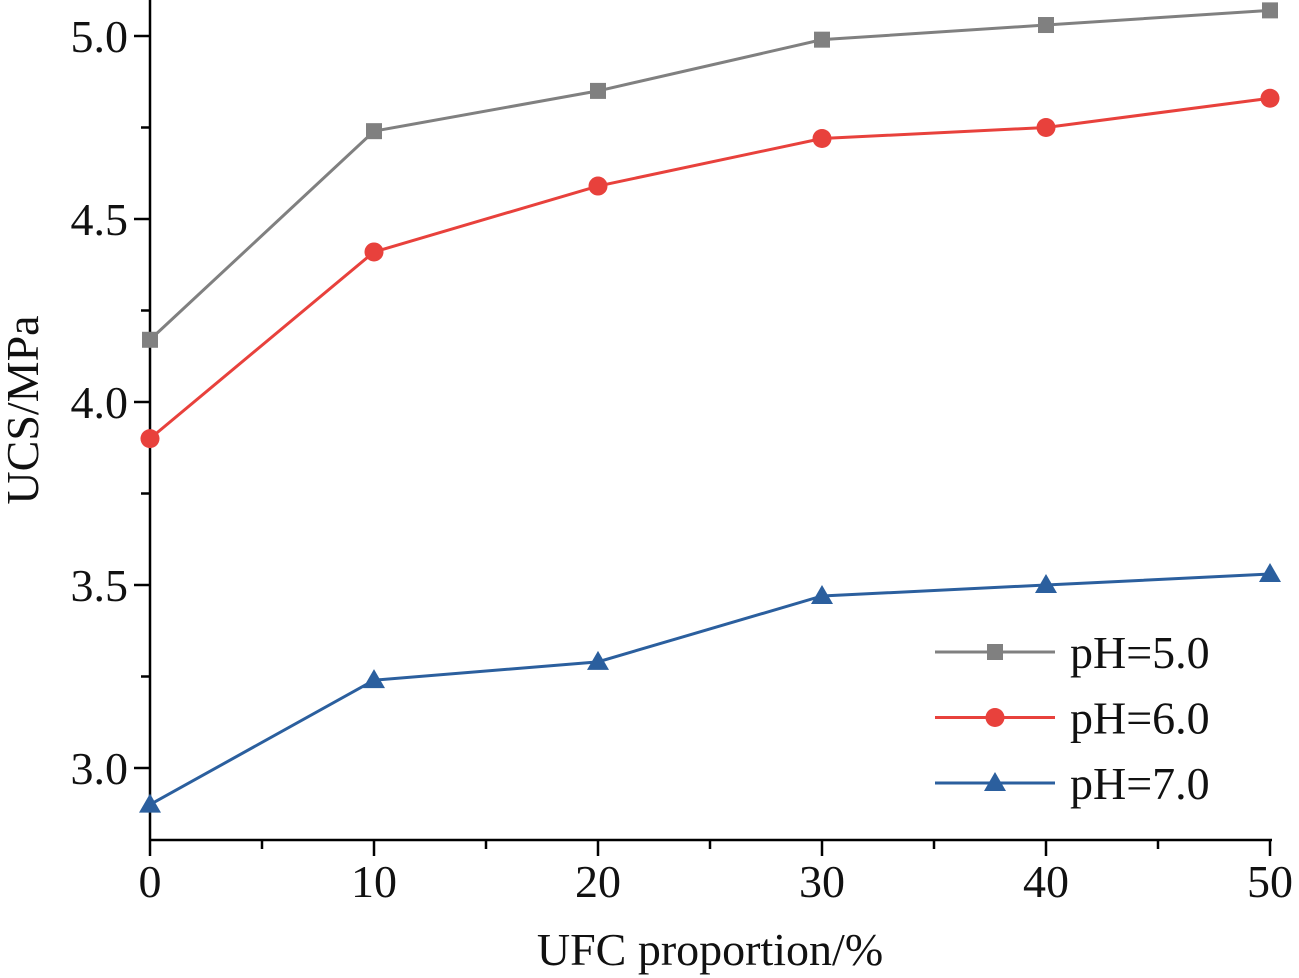 The height and width of the screenshot is (978, 1299). I want to click on x-axis-title: UFC proportion/%, so click(710, 949).